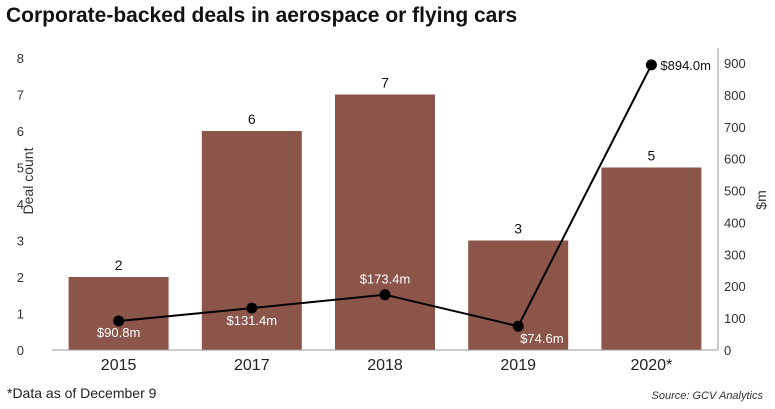 The height and width of the screenshot is (409, 775). What do you see at coordinates (541, 338) in the screenshot?
I see `line-value-label: $74.6m` at bounding box center [541, 338].